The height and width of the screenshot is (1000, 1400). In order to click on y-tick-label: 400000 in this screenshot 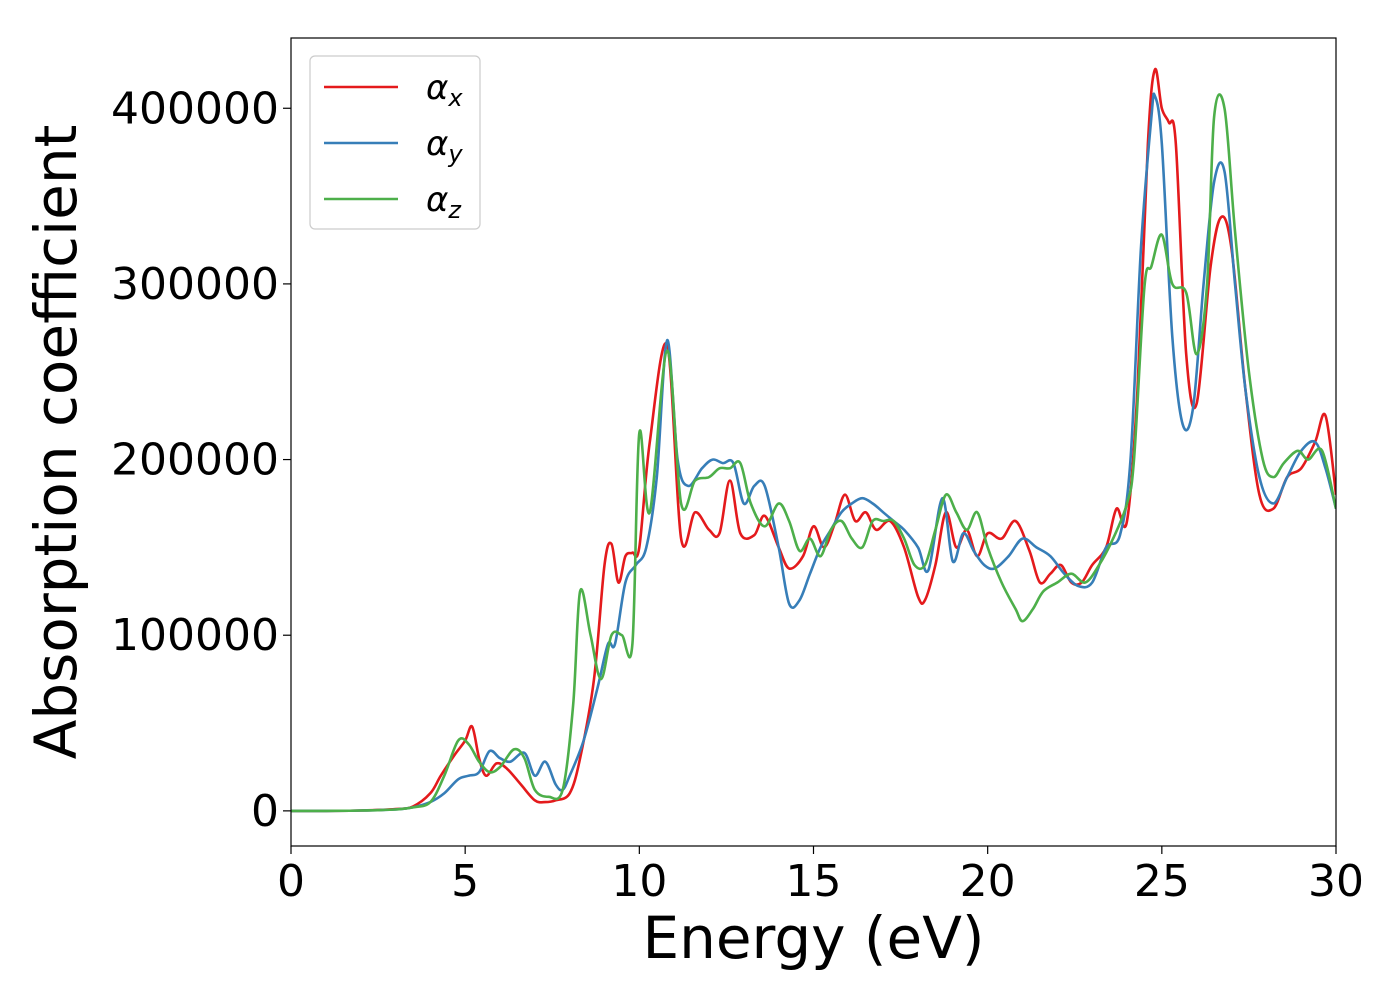, I will do `click(195, 108)`.